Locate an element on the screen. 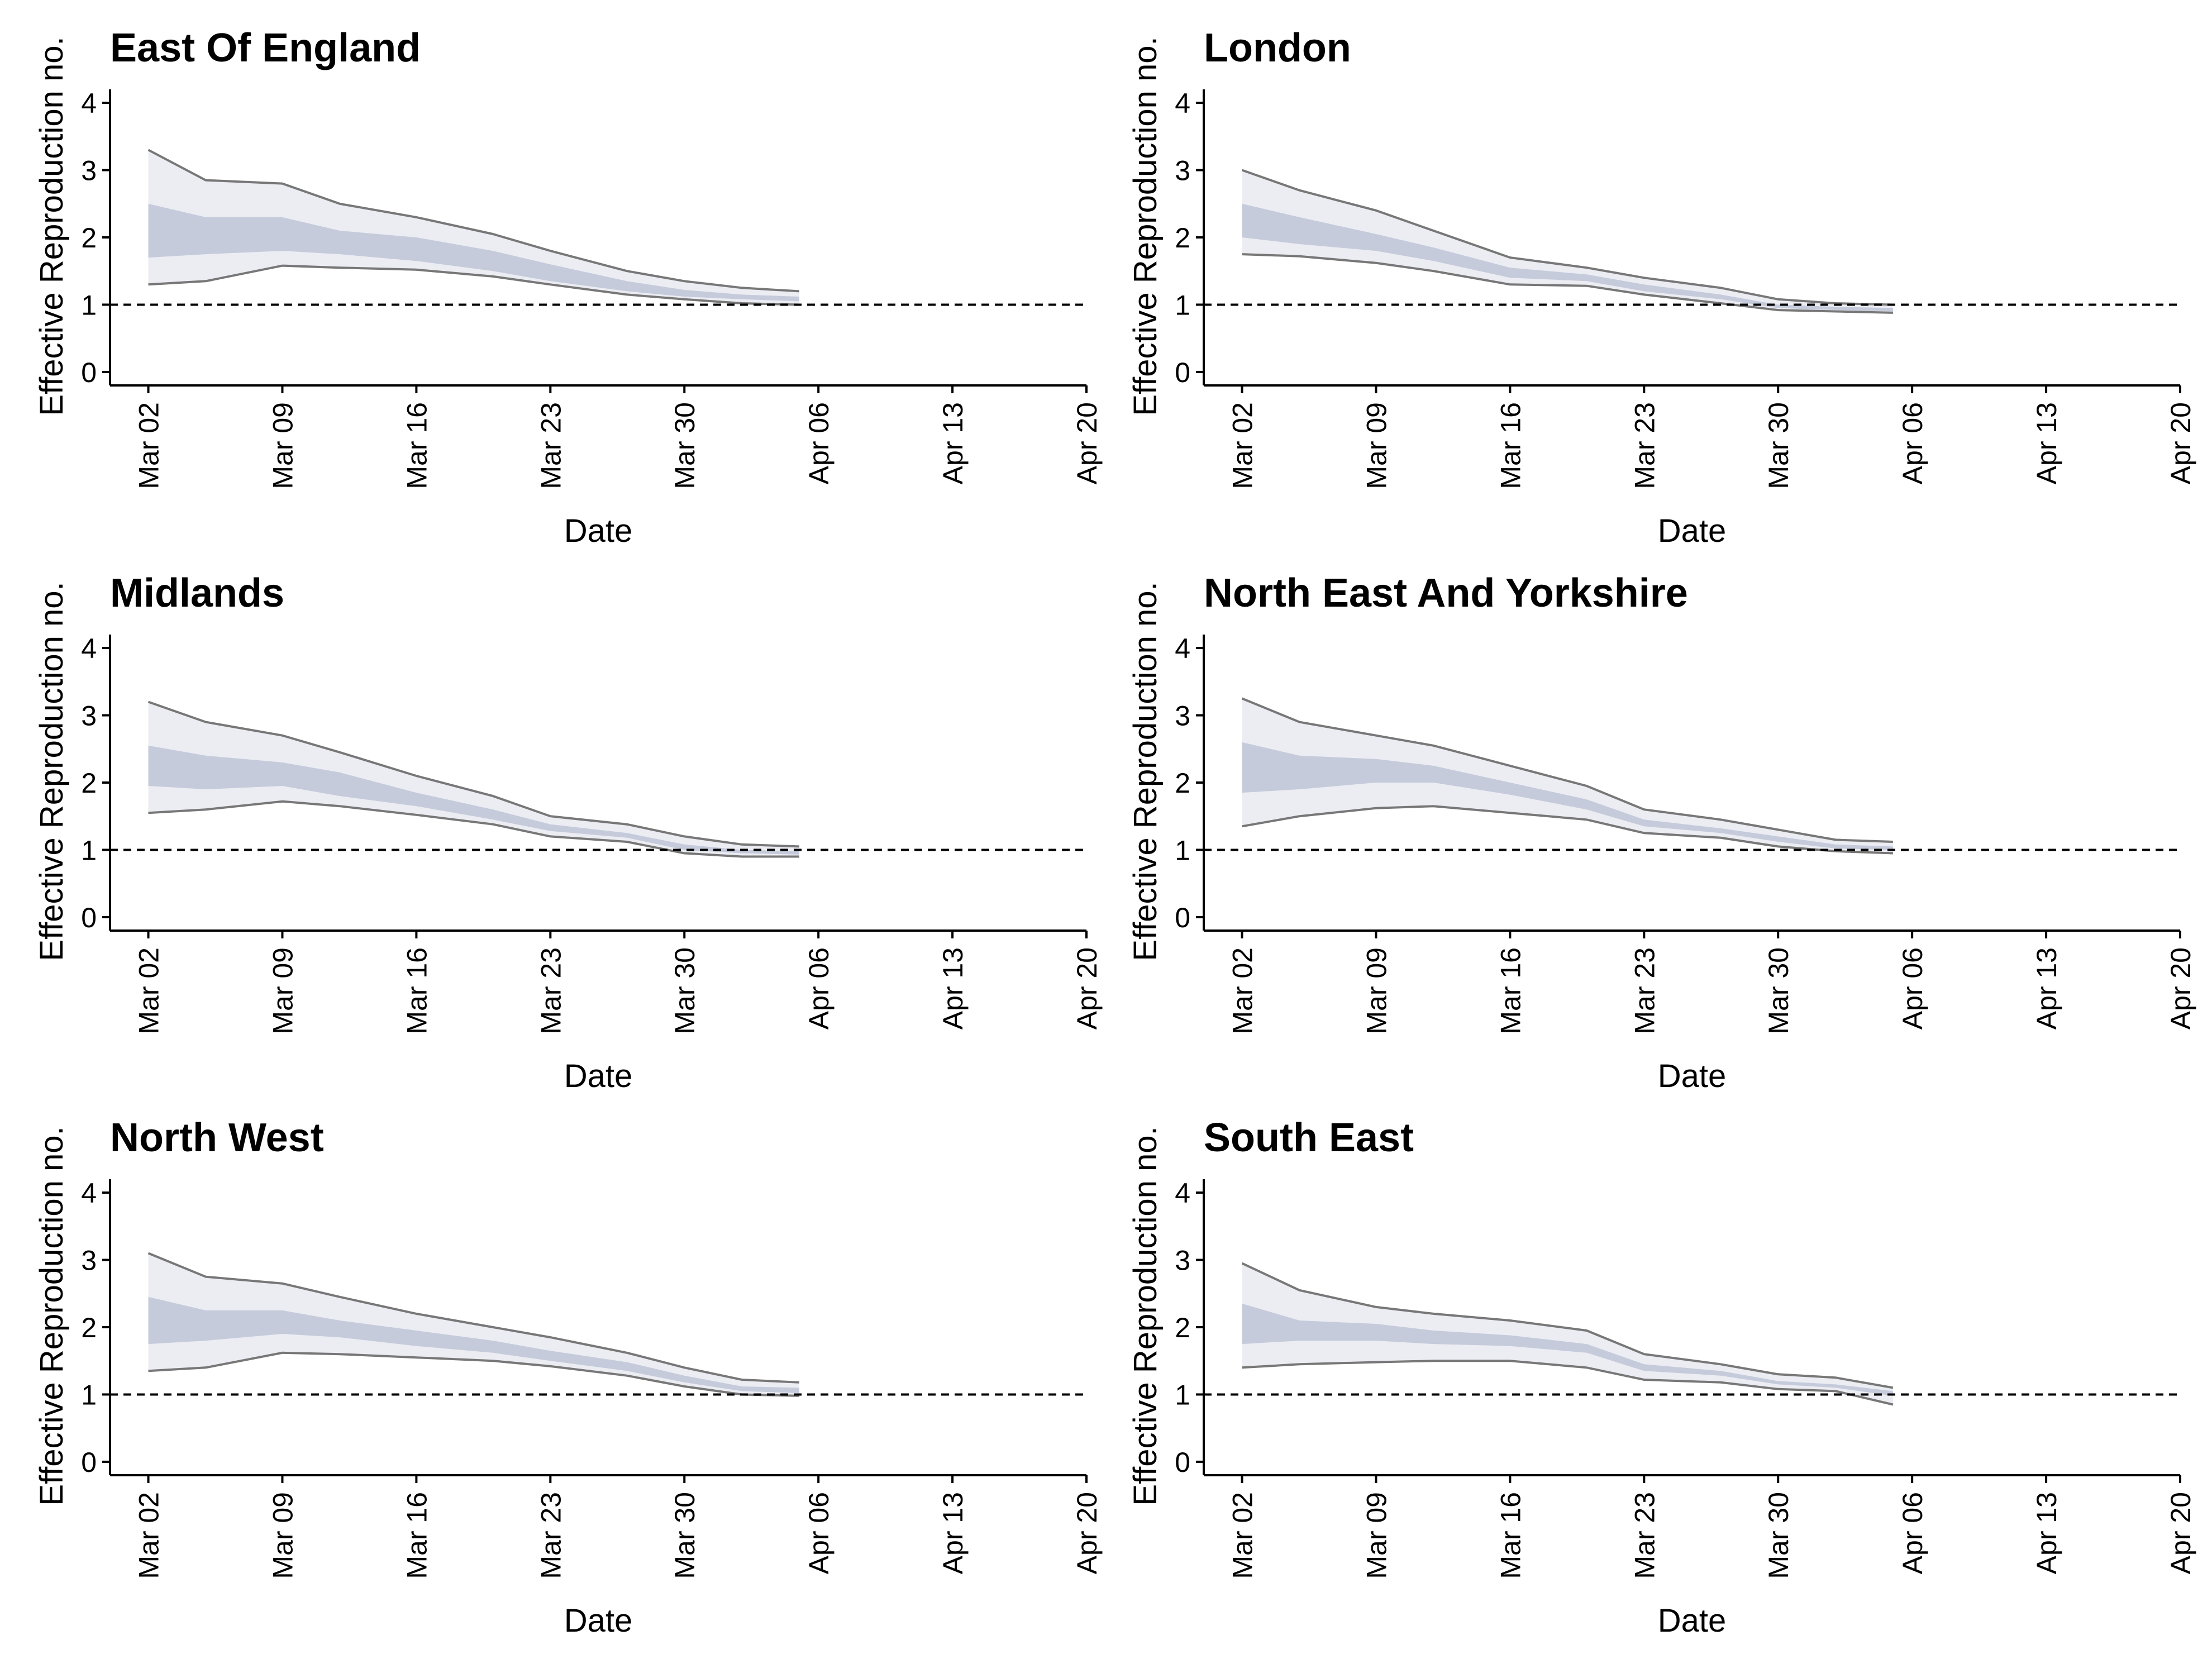 Image resolution: width=2212 pixels, height=1659 pixels. panel-title: East Of England is located at coordinates (265, 48).